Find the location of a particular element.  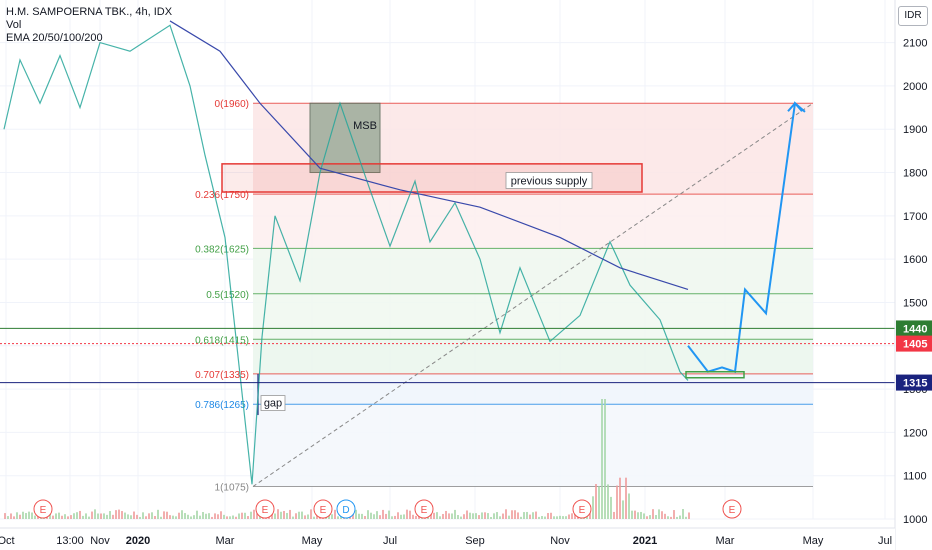

x-tick-label: Jul is located at coordinates (390, 541).